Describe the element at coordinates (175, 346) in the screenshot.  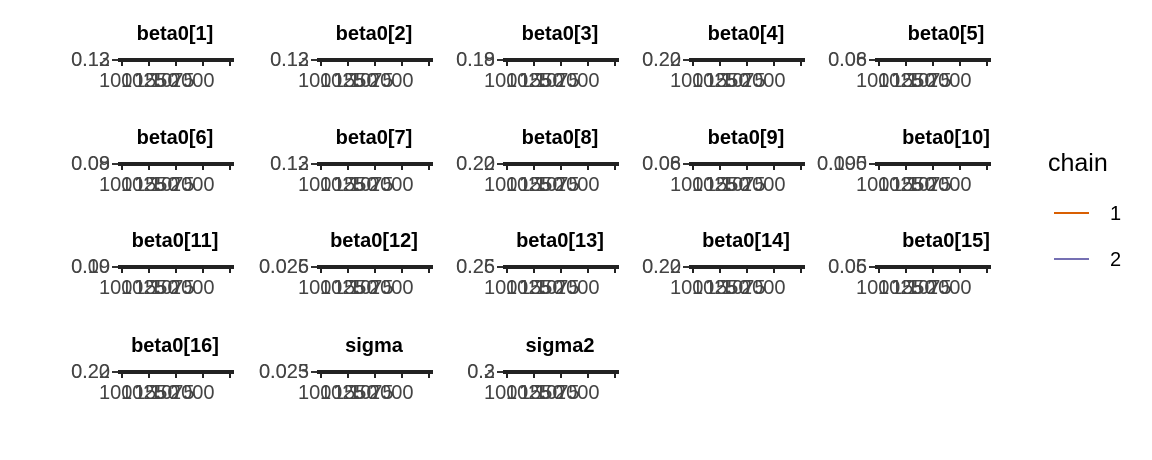
I see `panel-title: beta0[16]` at that location.